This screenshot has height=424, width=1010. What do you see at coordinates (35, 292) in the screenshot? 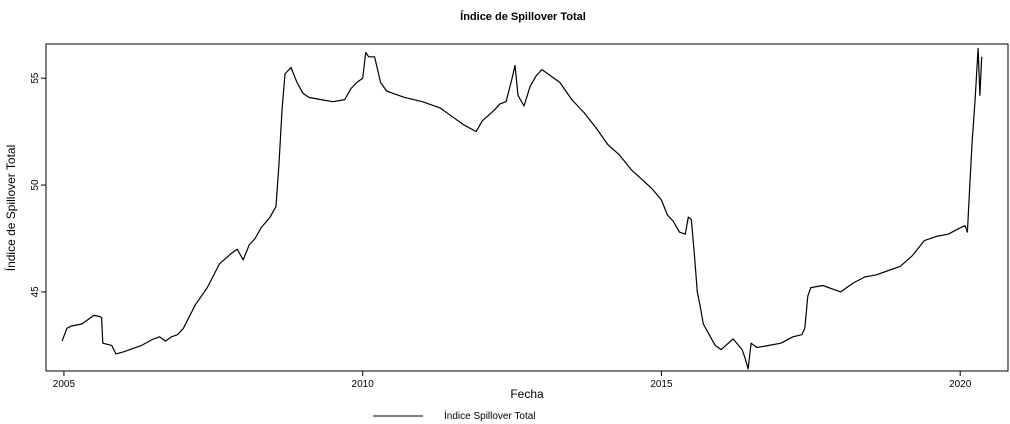
I see `y-tick-label: 45` at bounding box center [35, 292].